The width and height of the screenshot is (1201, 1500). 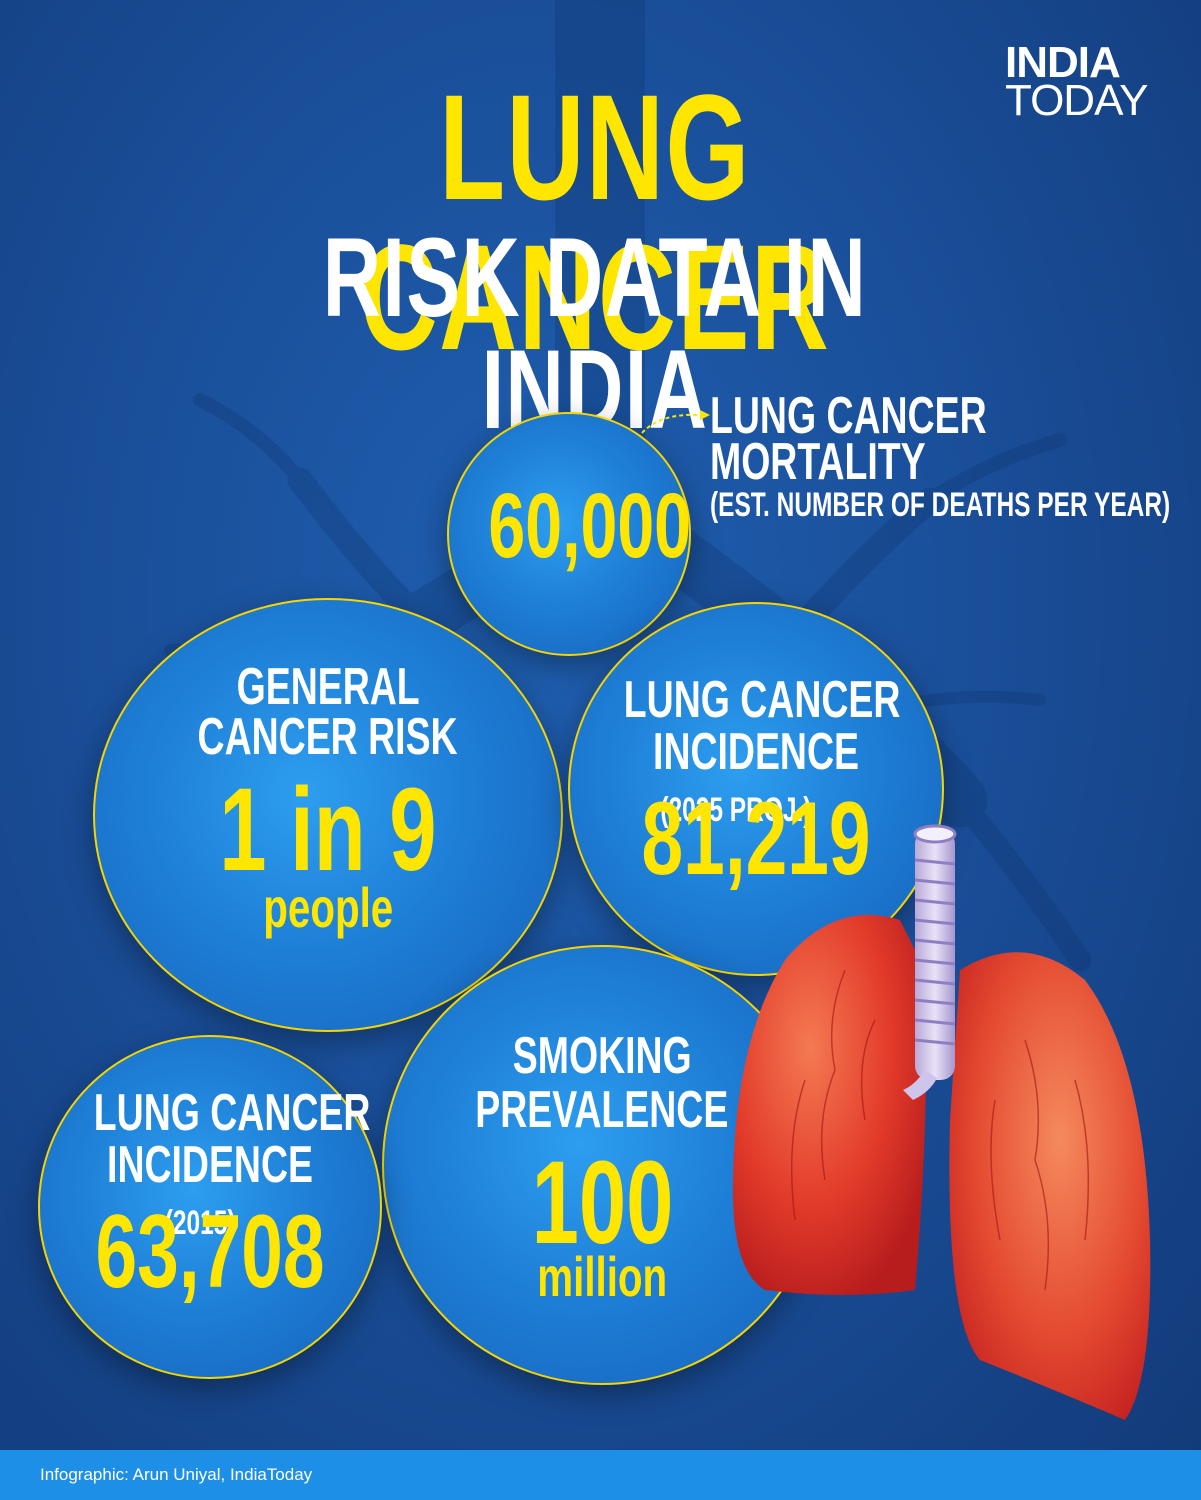 I want to click on incidence-2015-value: 63,708, so click(x=210, y=1252).